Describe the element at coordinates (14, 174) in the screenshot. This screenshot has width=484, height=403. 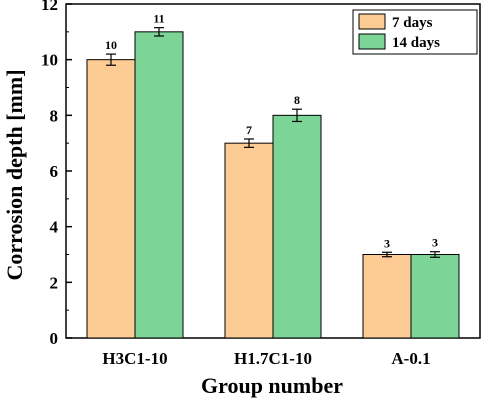
I see `y-axis-title: Corrosion depth [mm]` at that location.